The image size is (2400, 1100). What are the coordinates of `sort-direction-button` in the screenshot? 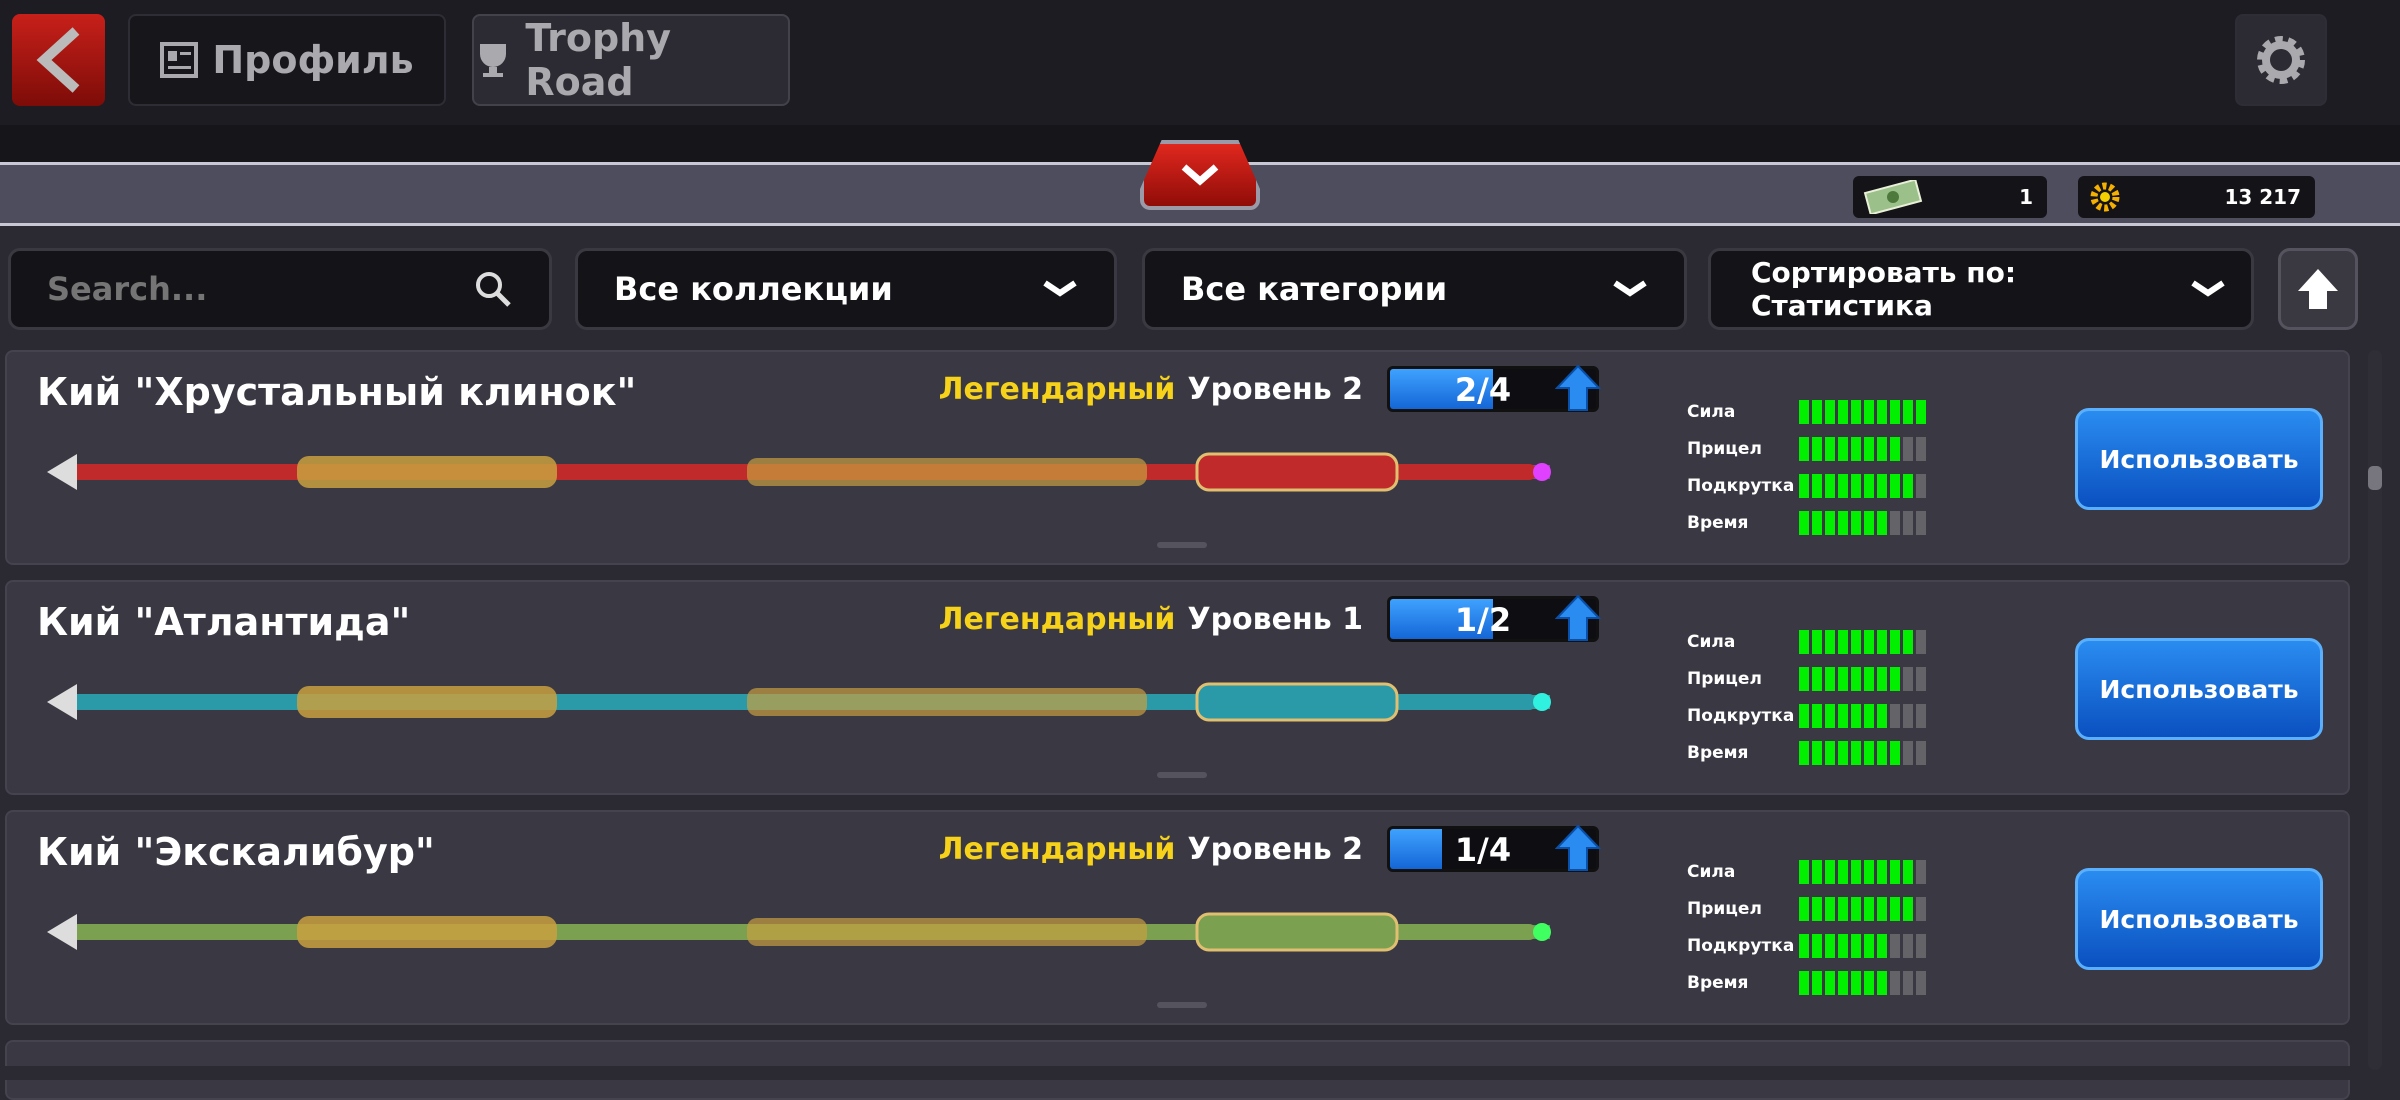 It's located at (2318, 289).